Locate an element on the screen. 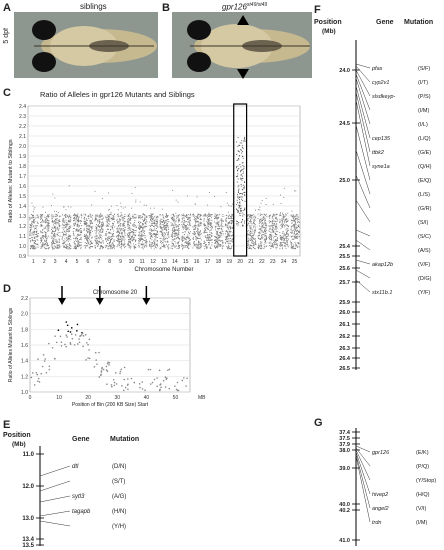 The image size is (444, 550). mutation-label: (E/K) is located at coordinates (422, 453).